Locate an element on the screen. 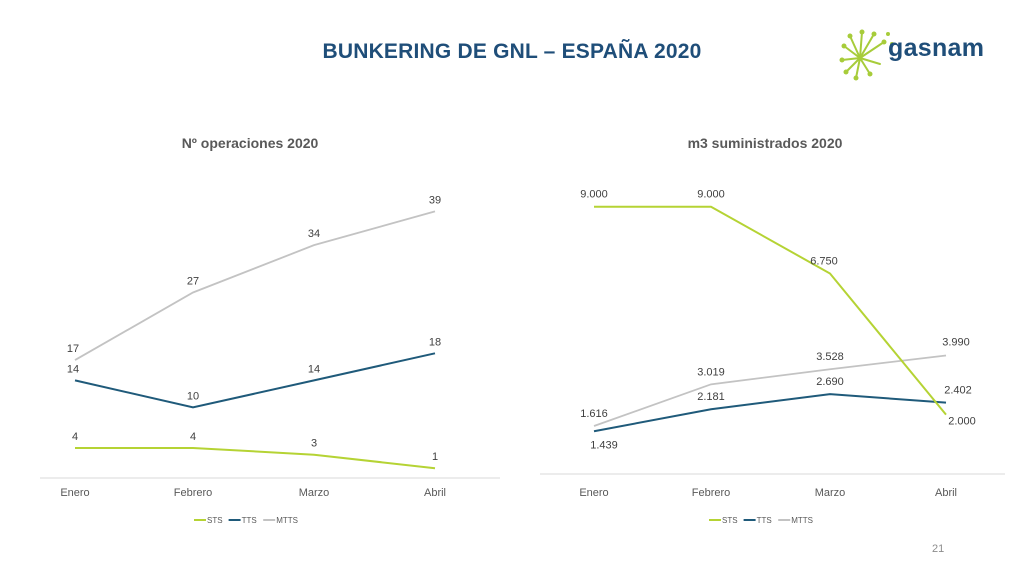 This screenshot has width=1024, height=576. data-label-mtts: 39 is located at coordinates (435, 200).